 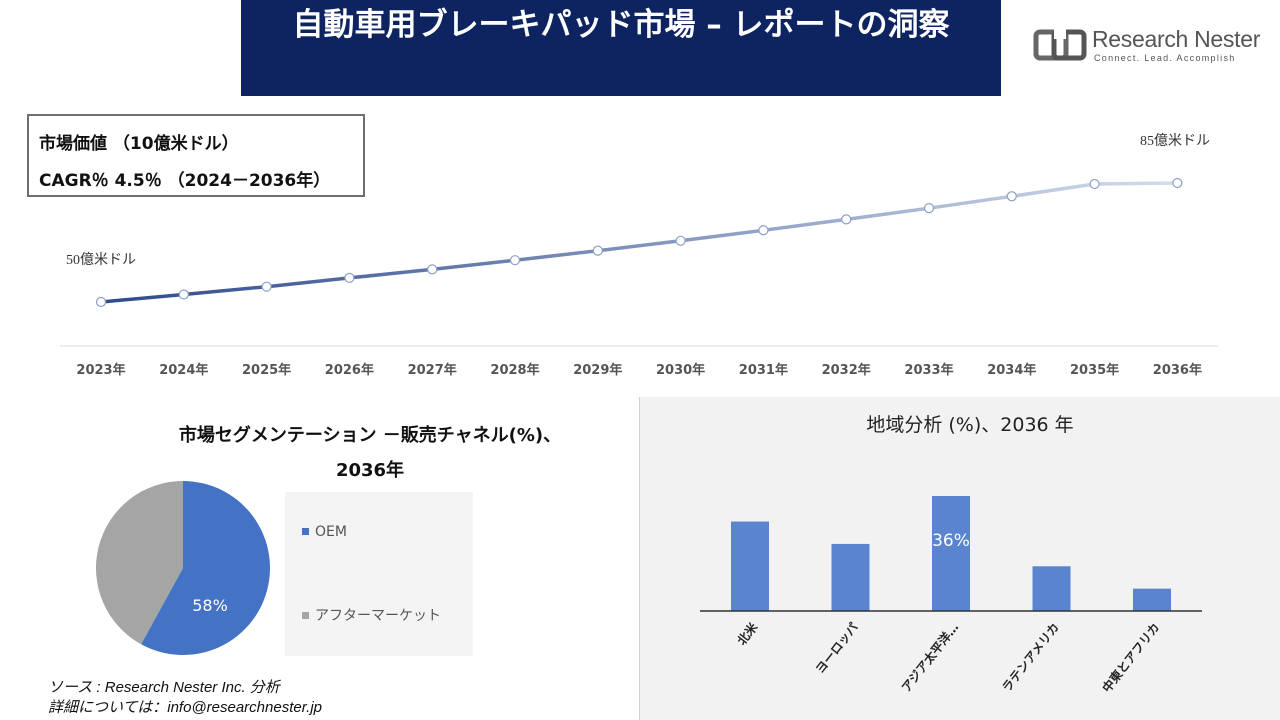 What do you see at coordinates (639, 558) in the screenshot?
I see `panel-divider` at bounding box center [639, 558].